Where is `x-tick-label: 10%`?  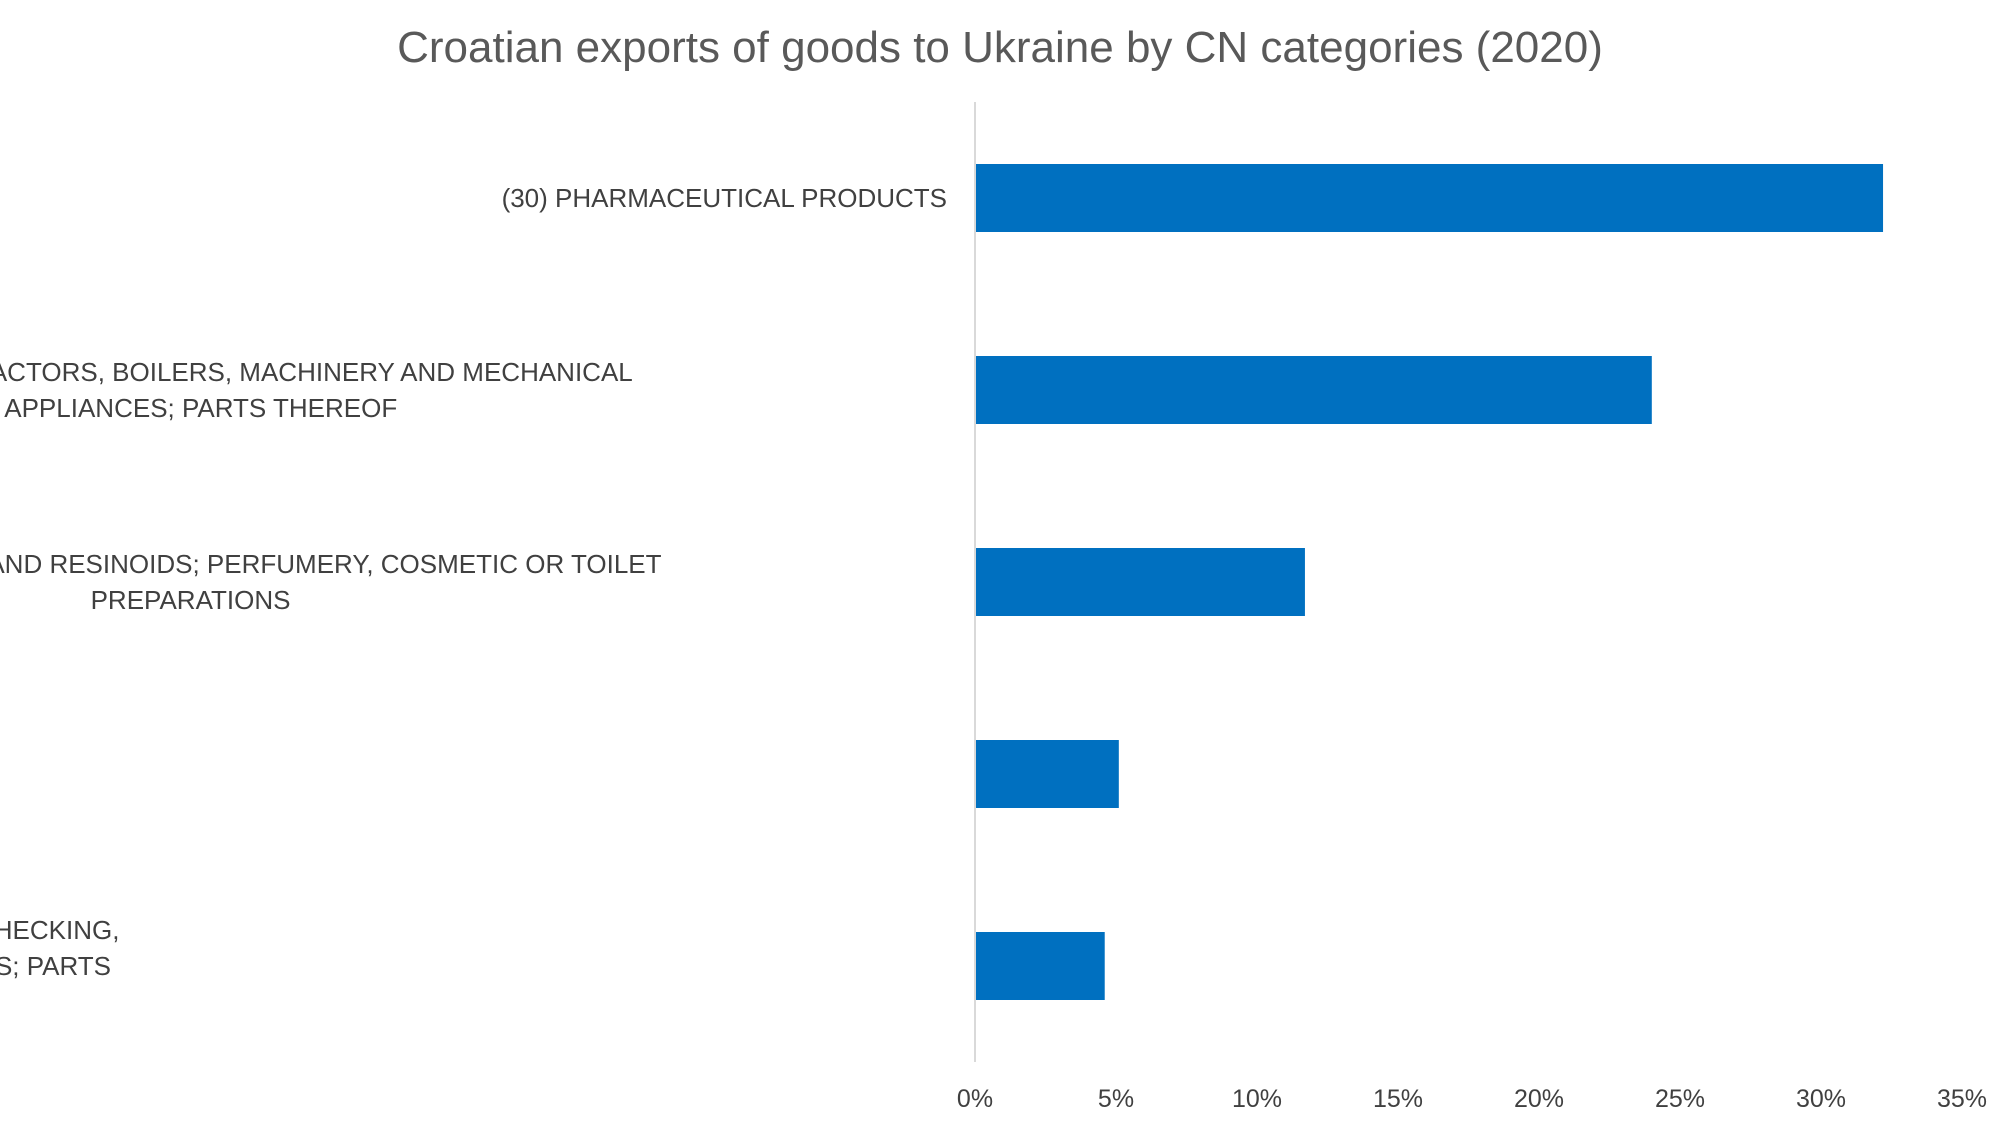 x-tick-label: 10% is located at coordinates (1257, 1099).